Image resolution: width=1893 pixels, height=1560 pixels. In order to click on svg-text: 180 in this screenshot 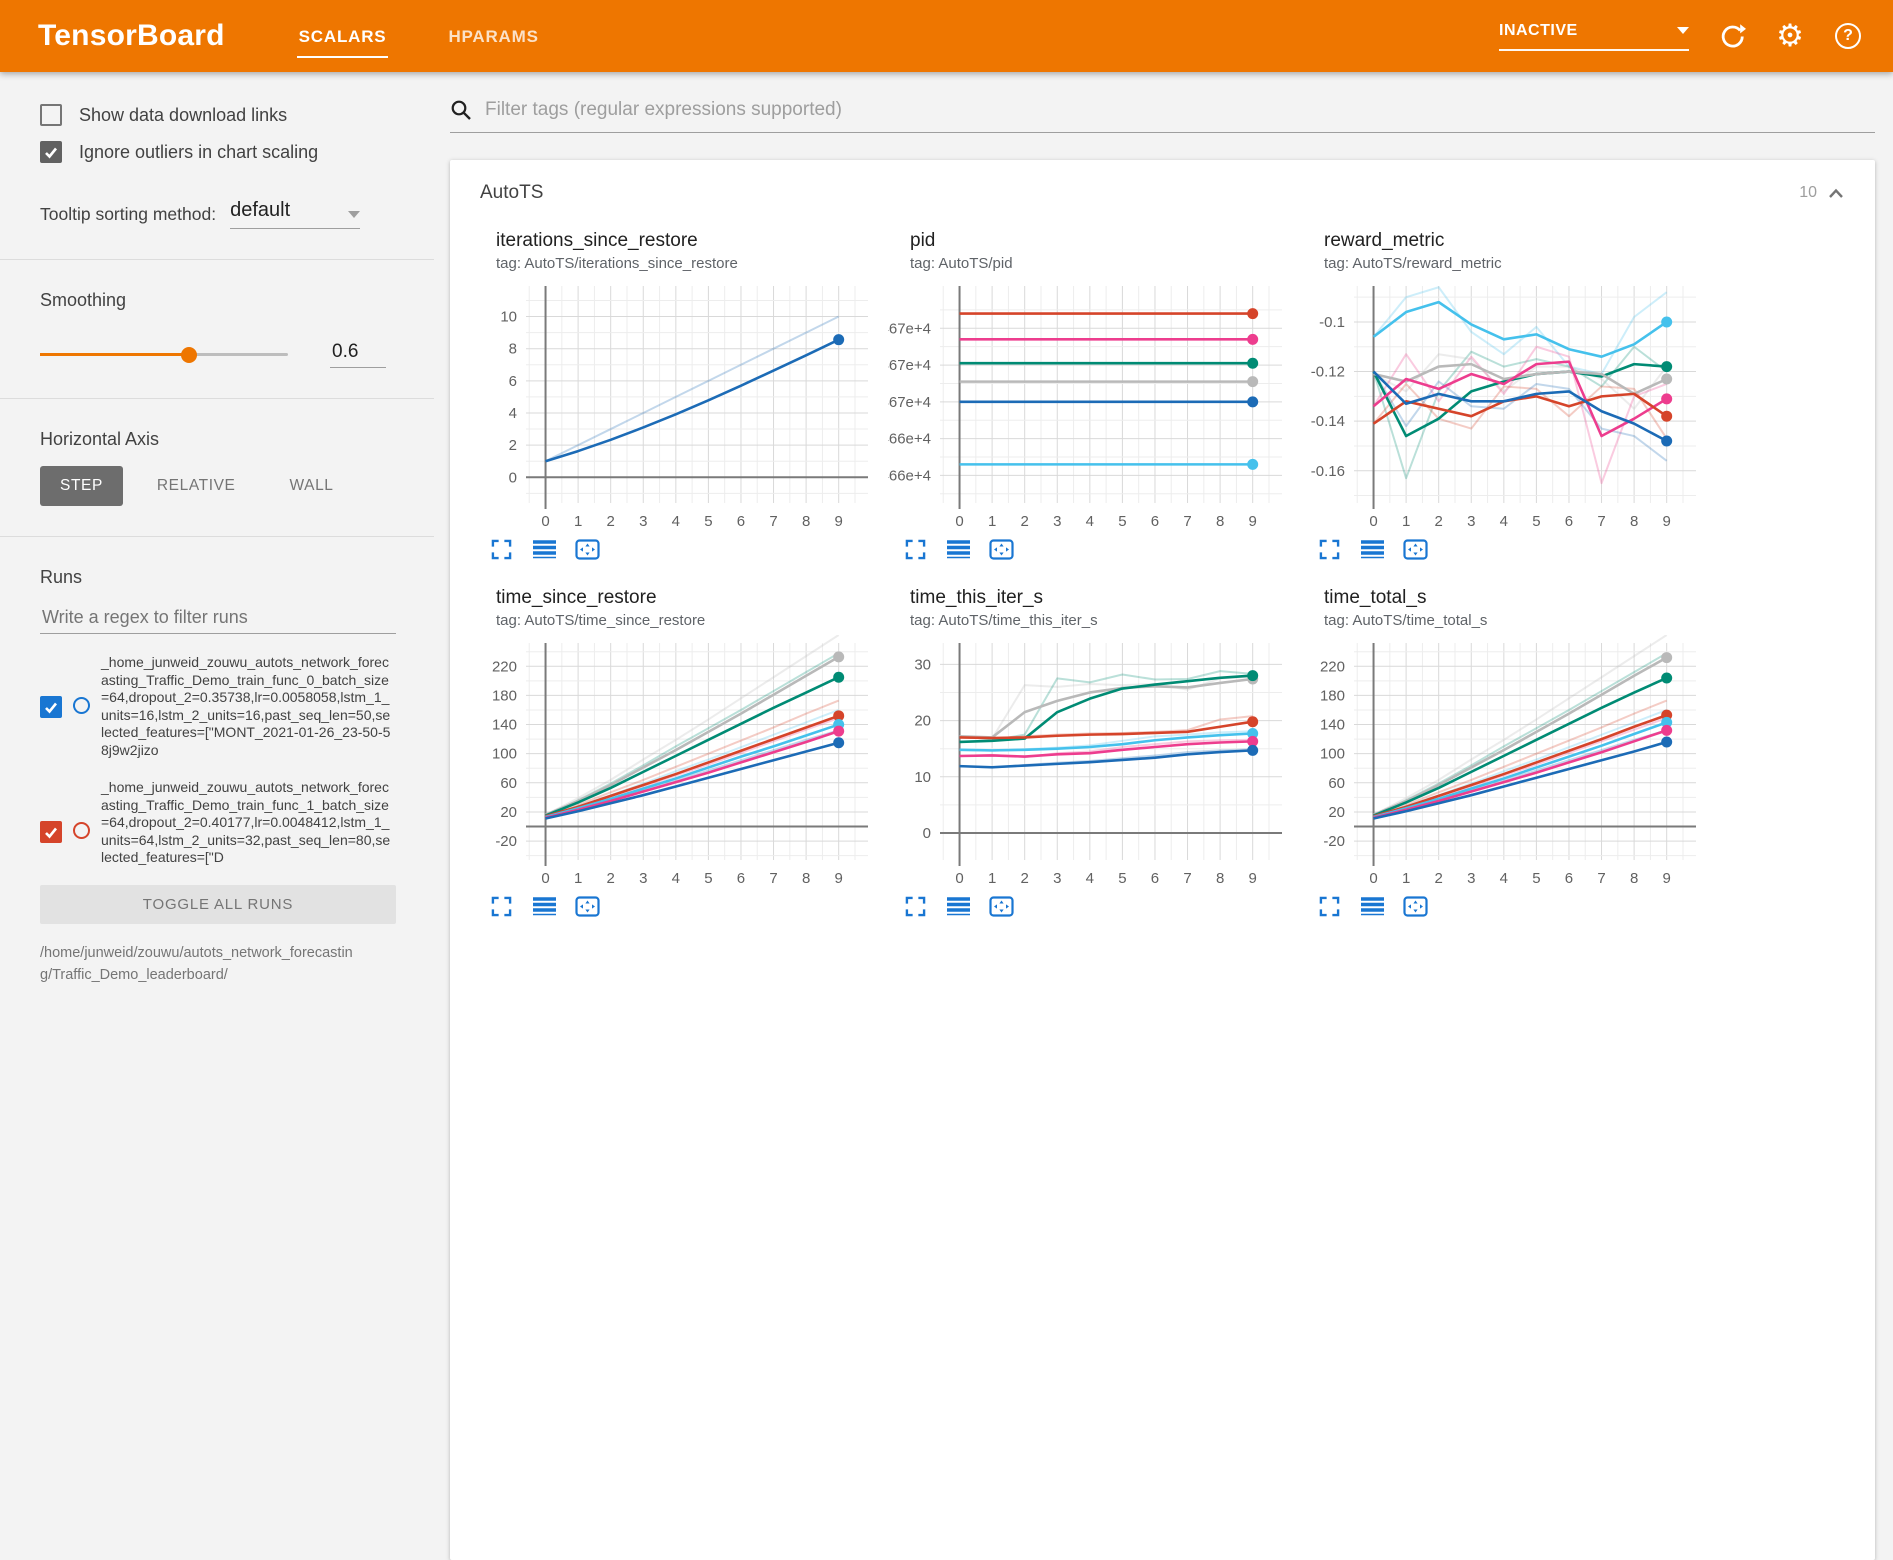, I will do `click(504, 695)`.